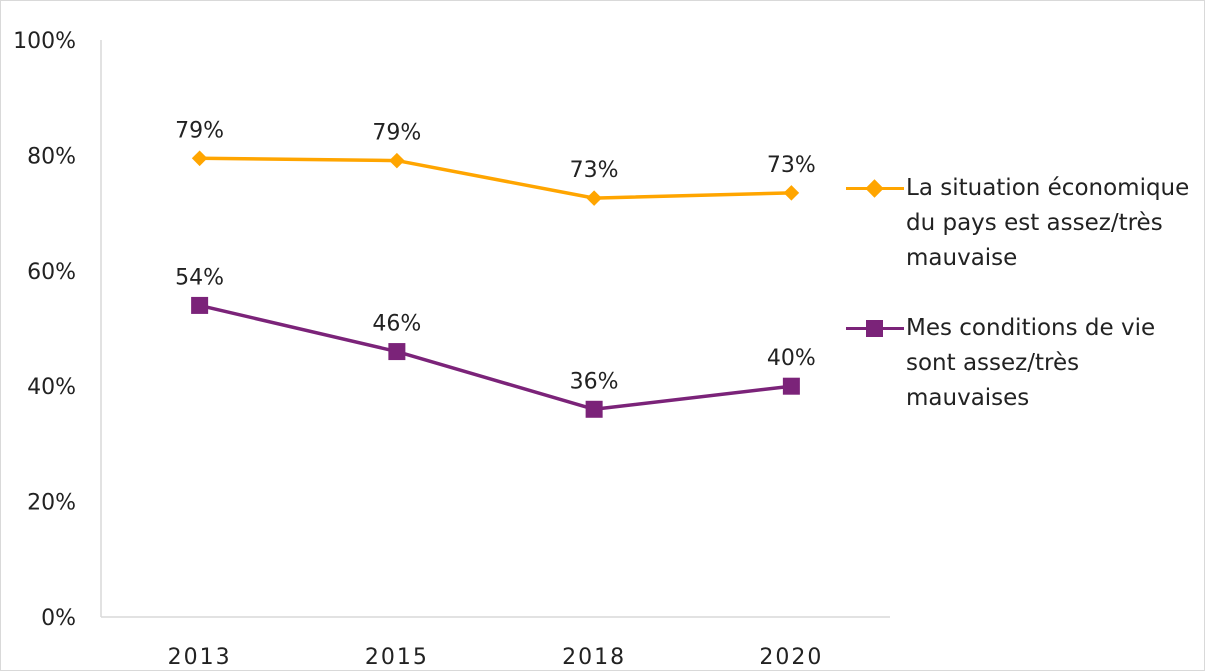 The width and height of the screenshot is (1206, 672). I want to click on y-tick-label: 40%, so click(51, 387).